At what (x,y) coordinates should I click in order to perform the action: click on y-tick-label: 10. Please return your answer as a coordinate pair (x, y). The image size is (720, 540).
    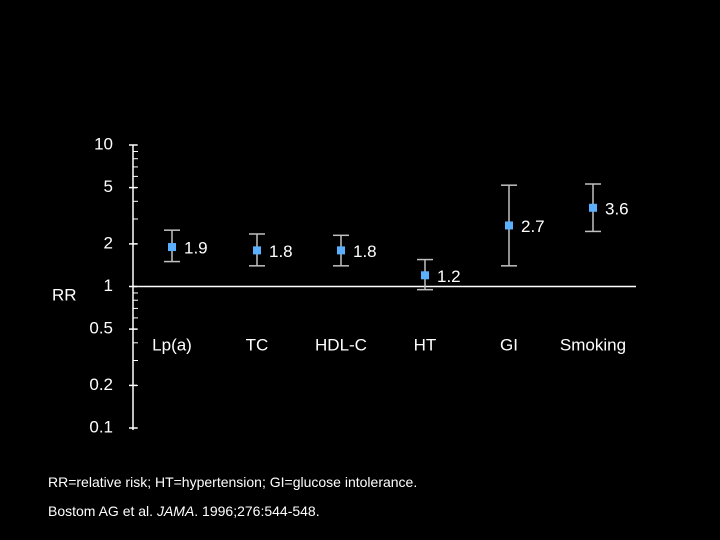
    Looking at the image, I should click on (103, 143).